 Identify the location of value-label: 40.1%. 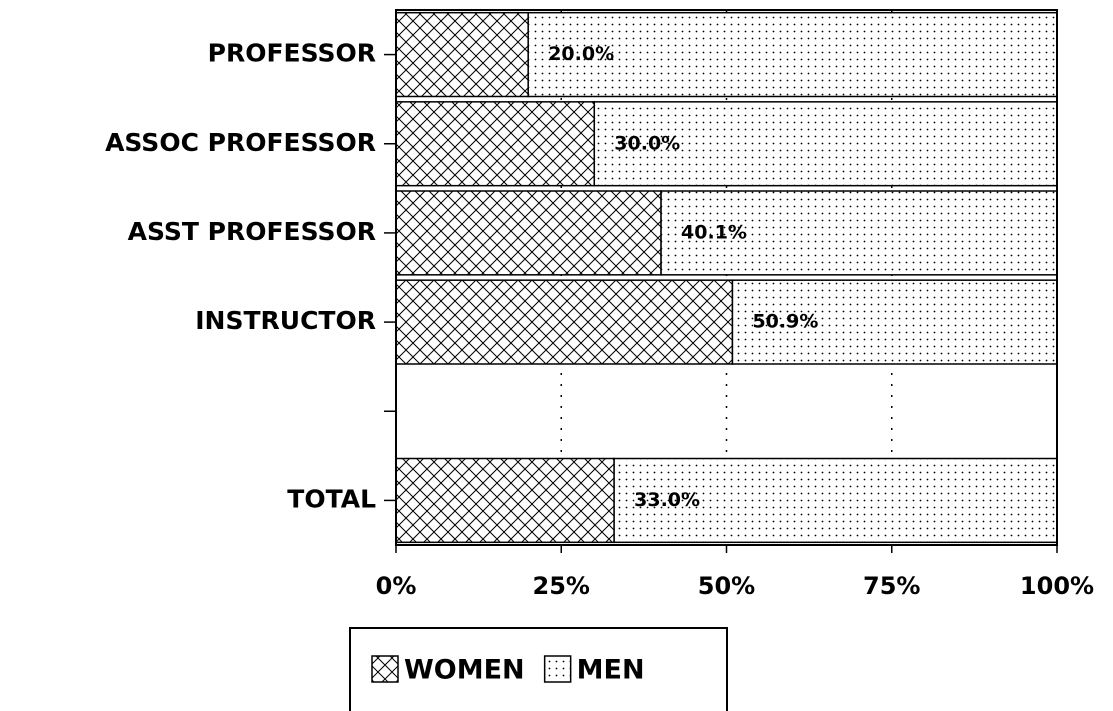
(714, 232).